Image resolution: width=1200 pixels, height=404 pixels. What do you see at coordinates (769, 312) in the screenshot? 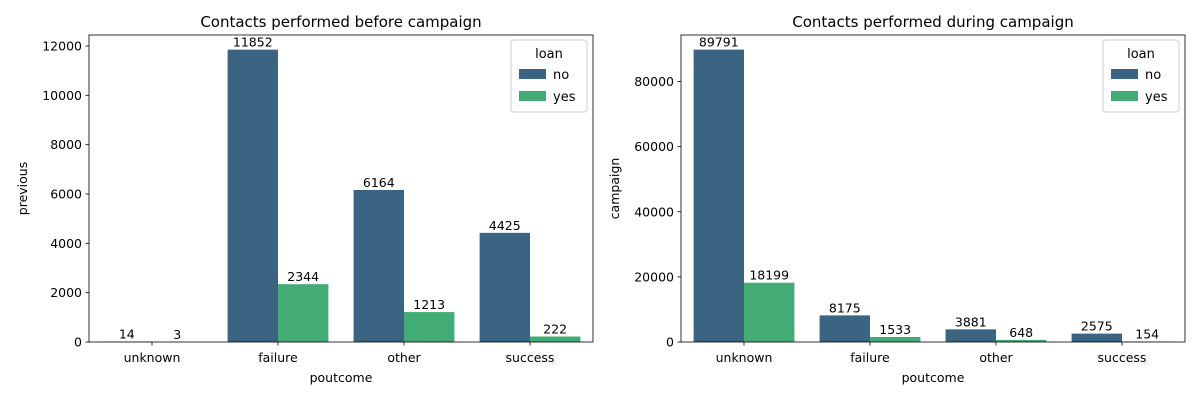
I see `bar-yes-unknown` at bounding box center [769, 312].